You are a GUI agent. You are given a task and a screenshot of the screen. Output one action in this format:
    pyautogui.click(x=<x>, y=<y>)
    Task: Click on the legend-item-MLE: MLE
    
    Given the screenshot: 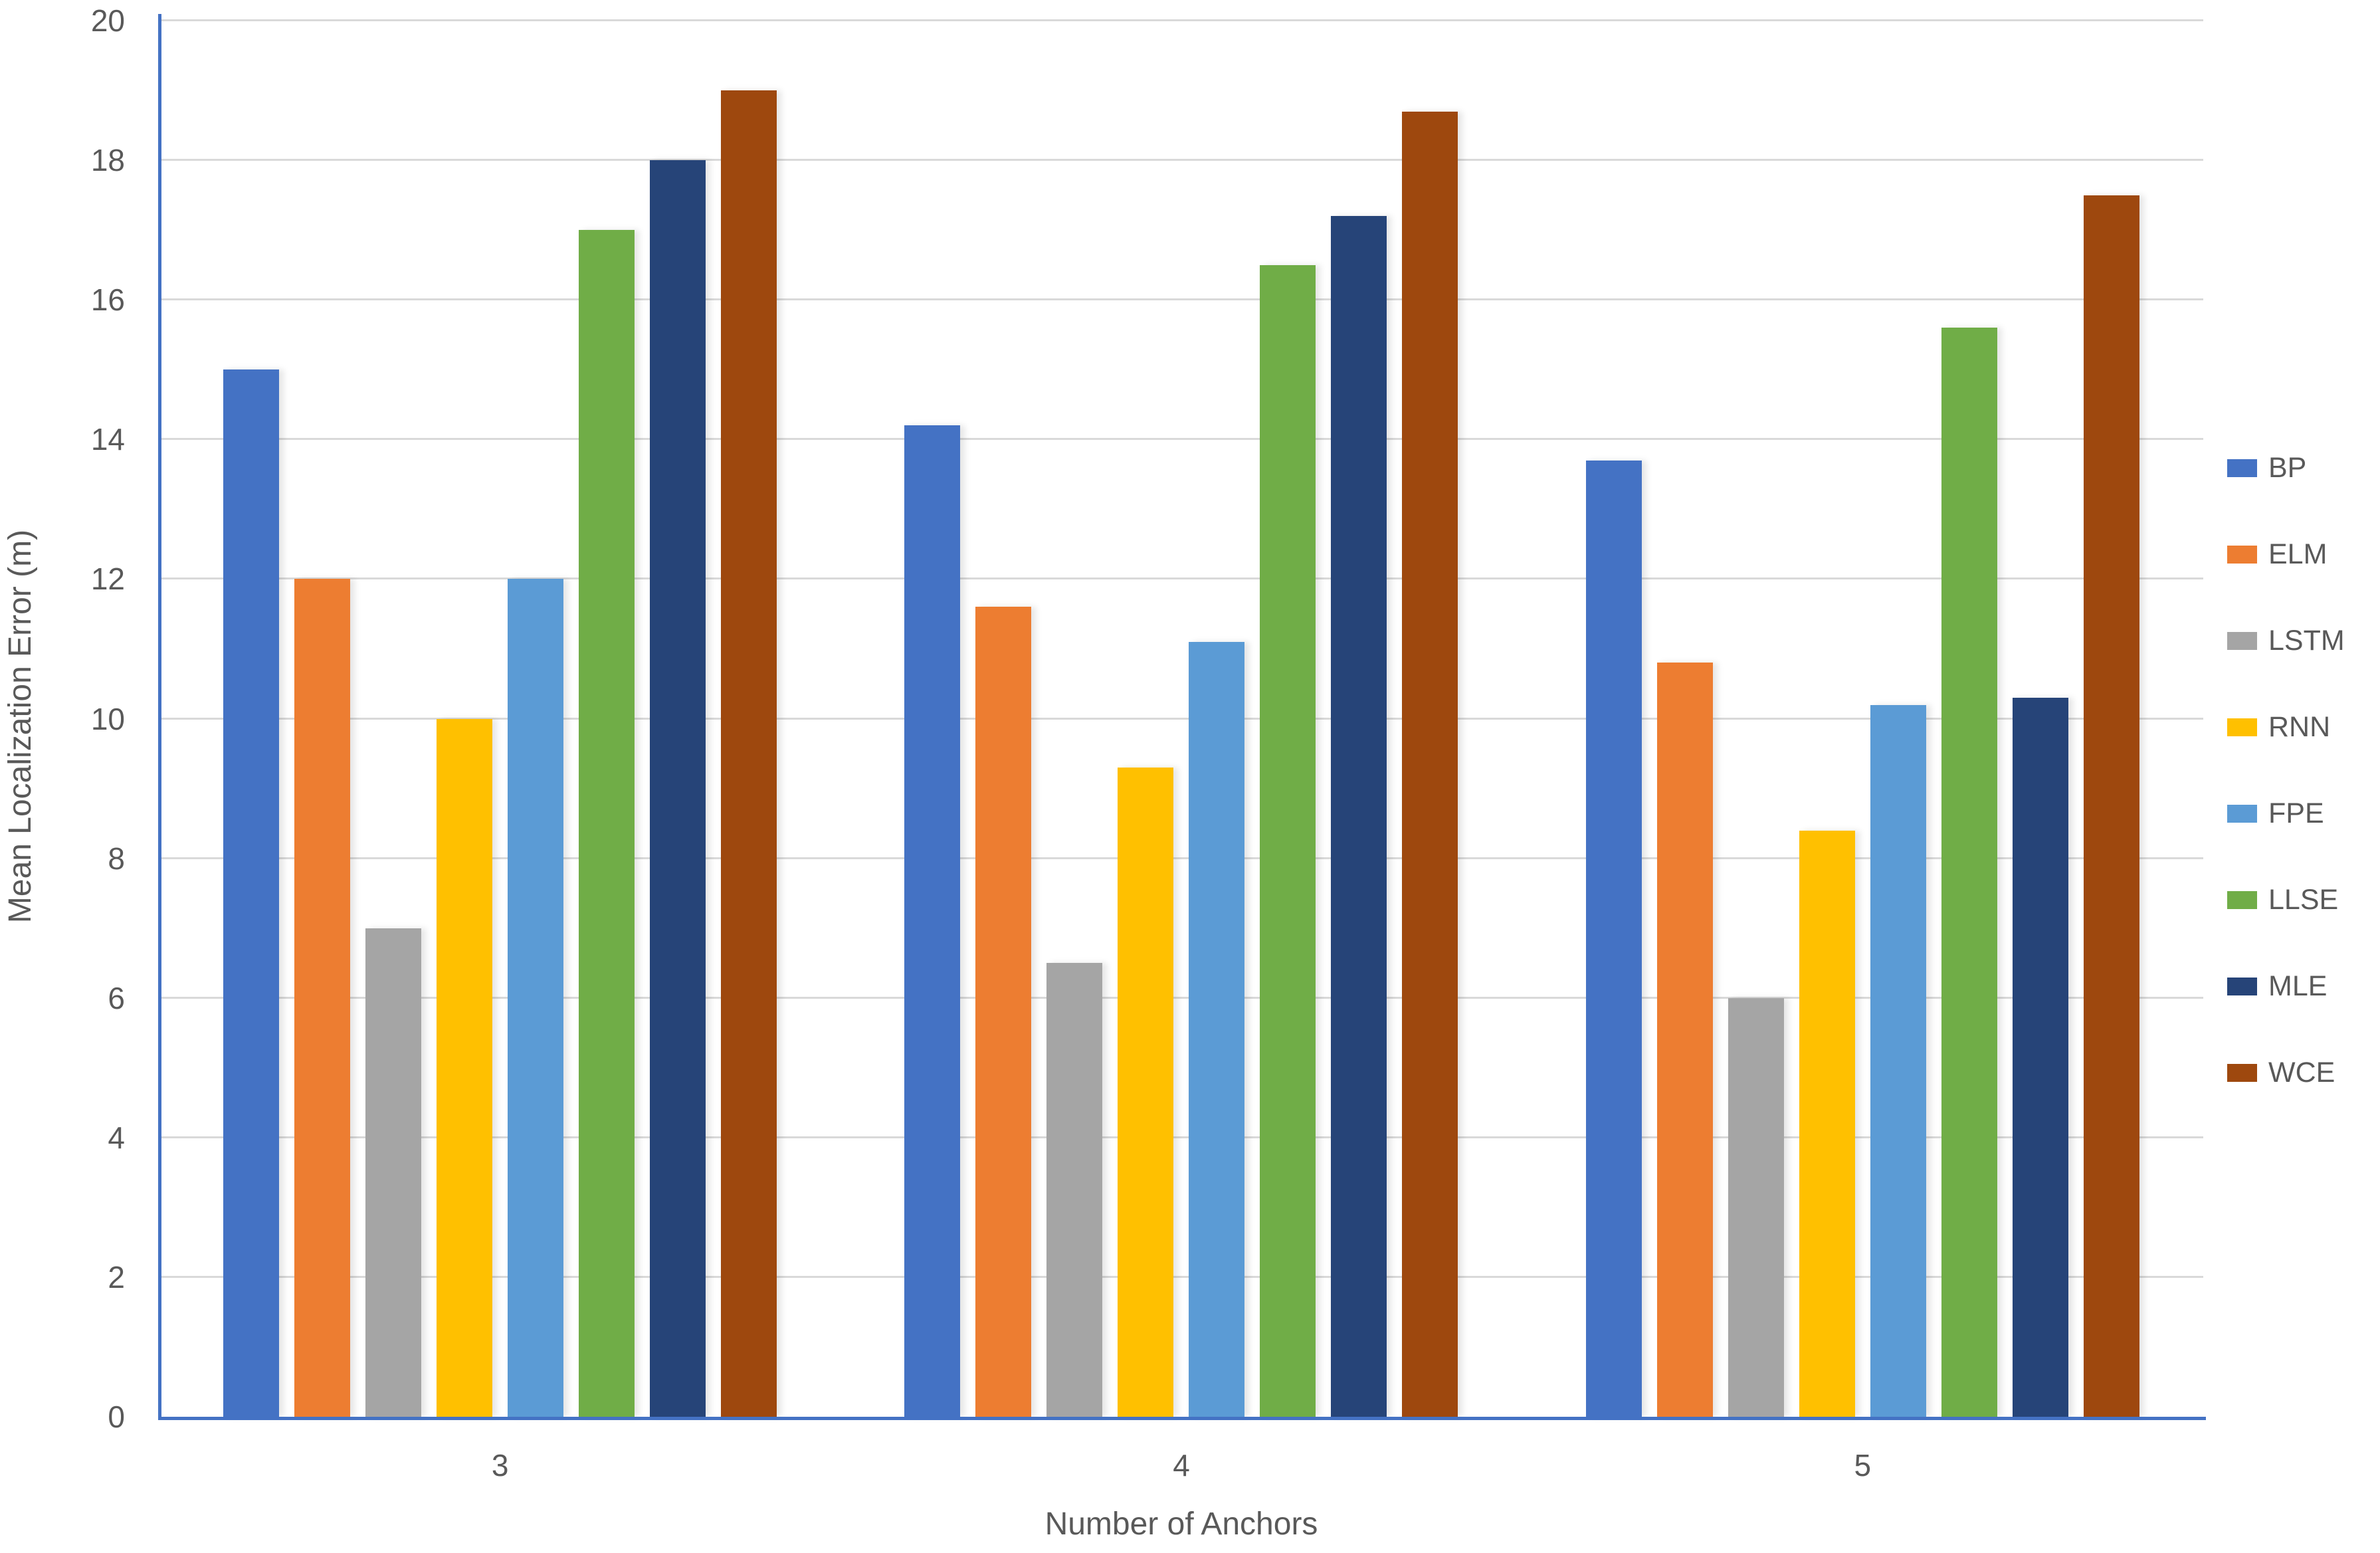 What is the action you would take?
    pyautogui.click(x=2286, y=986)
    